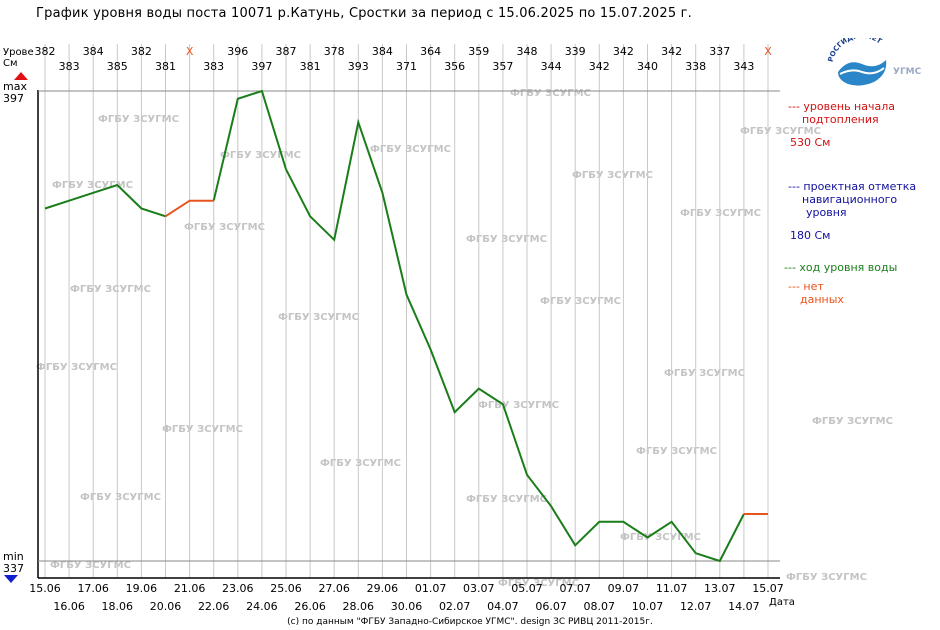 This screenshot has width=940, height=630. What do you see at coordinates (455, 606) in the screenshot?
I see `x-tick-label: 02.07` at bounding box center [455, 606].